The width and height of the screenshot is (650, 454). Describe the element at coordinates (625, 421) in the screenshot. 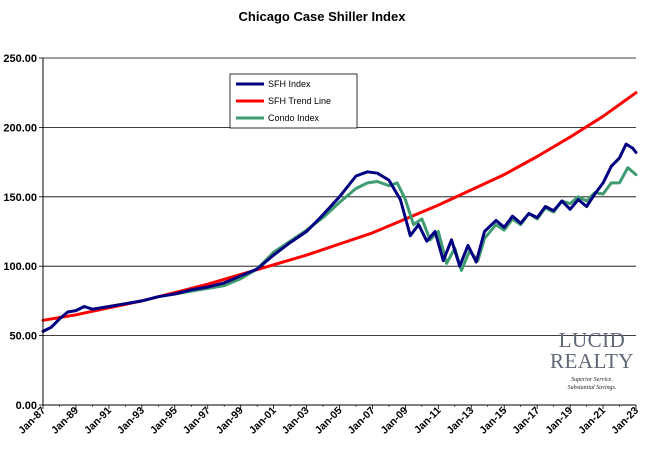

I see `x-tick-label: Jan-23` at that location.